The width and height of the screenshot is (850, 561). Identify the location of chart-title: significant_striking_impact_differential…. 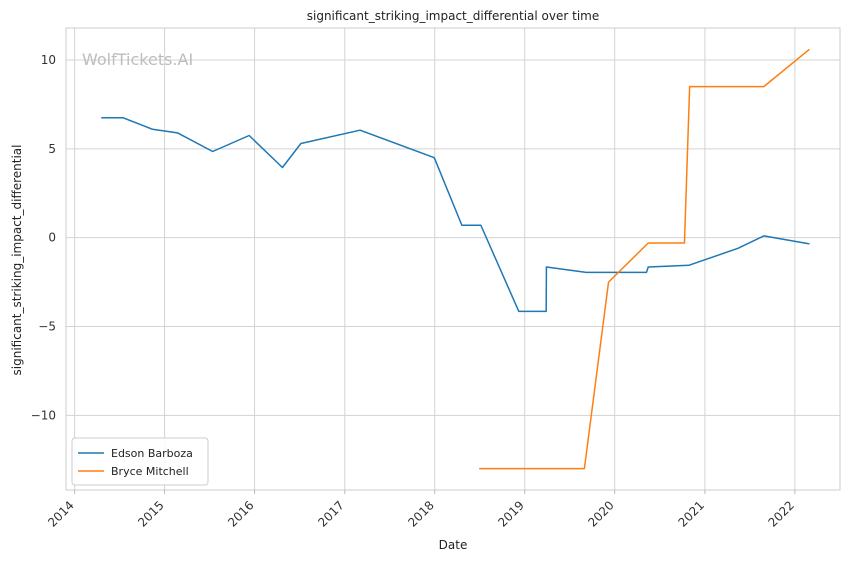
(453, 16).